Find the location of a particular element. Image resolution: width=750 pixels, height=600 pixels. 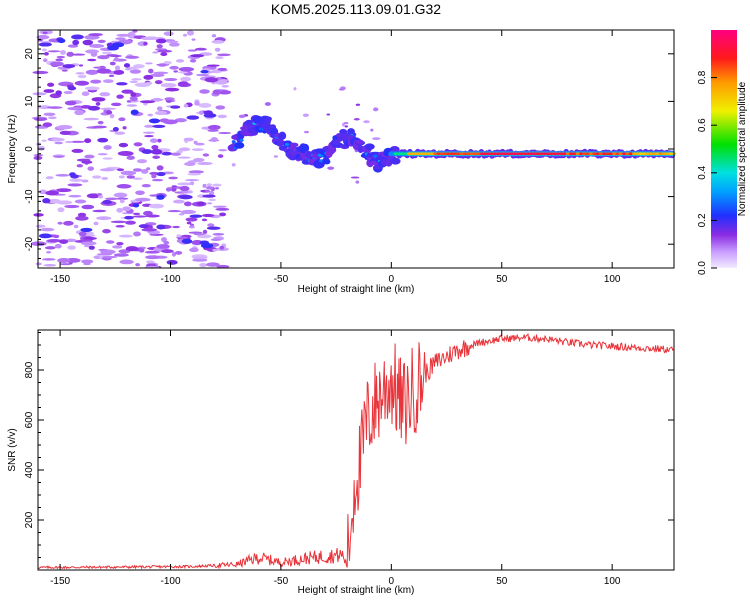

snr-x-tick-label: -150 is located at coordinates (60, 581).